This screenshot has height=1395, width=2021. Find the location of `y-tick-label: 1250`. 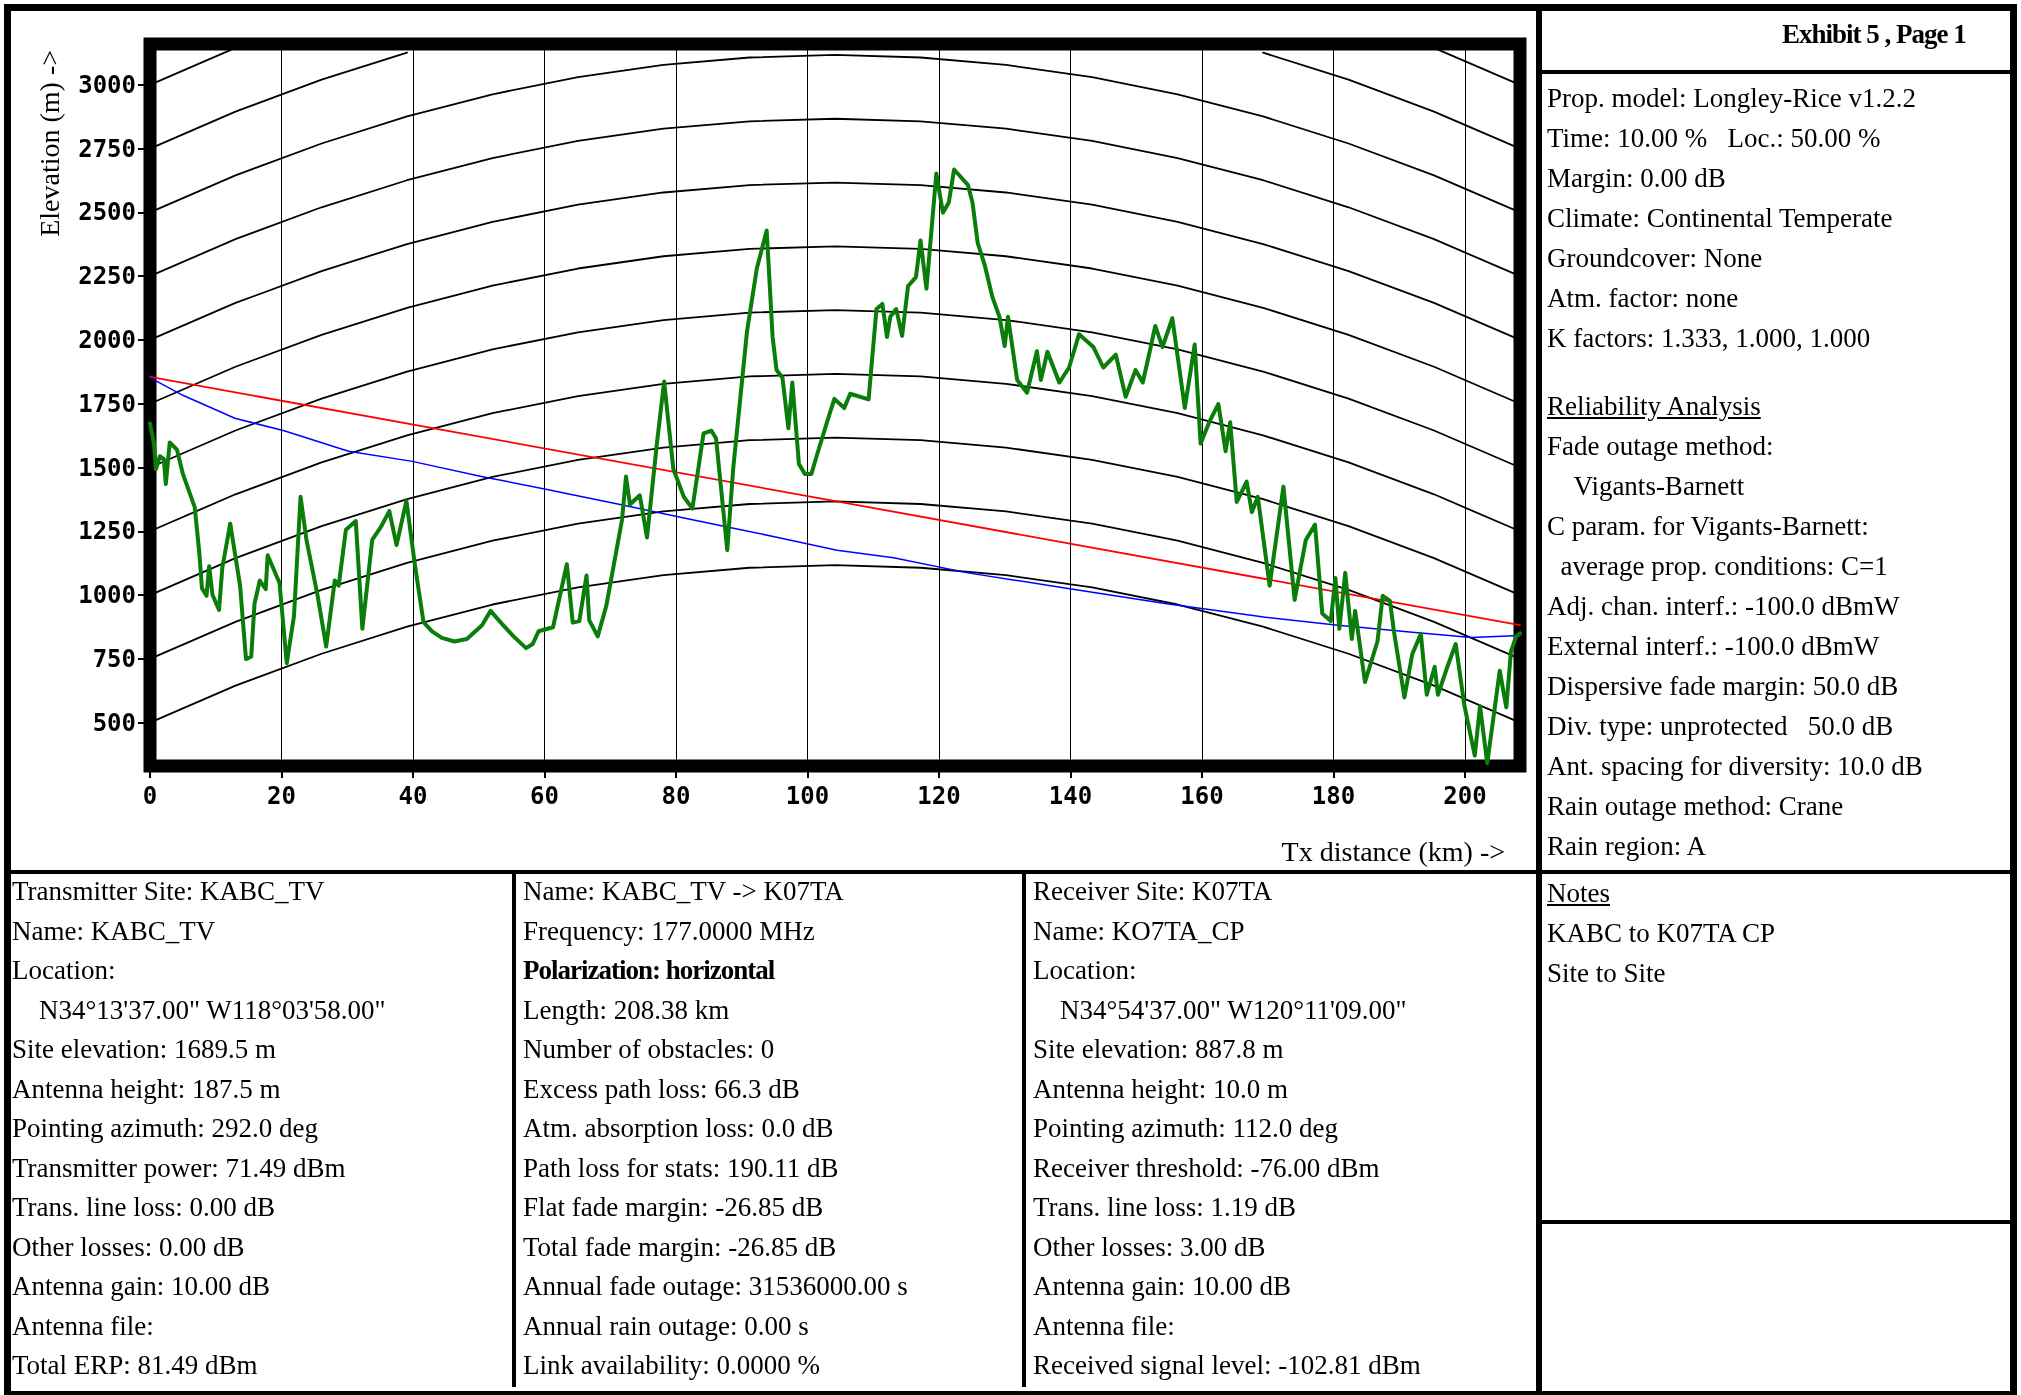

y-tick-label: 1250 is located at coordinates (107, 531).